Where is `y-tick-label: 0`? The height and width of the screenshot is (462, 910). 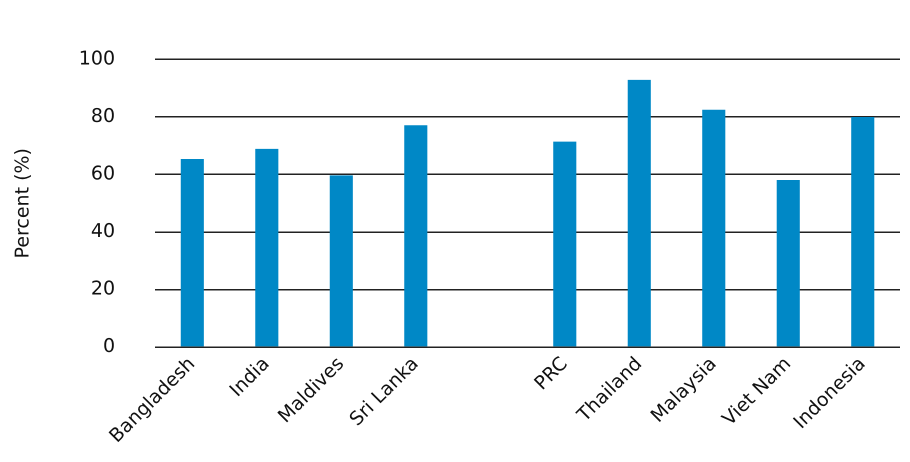
y-tick-label: 0 is located at coordinates (109, 346).